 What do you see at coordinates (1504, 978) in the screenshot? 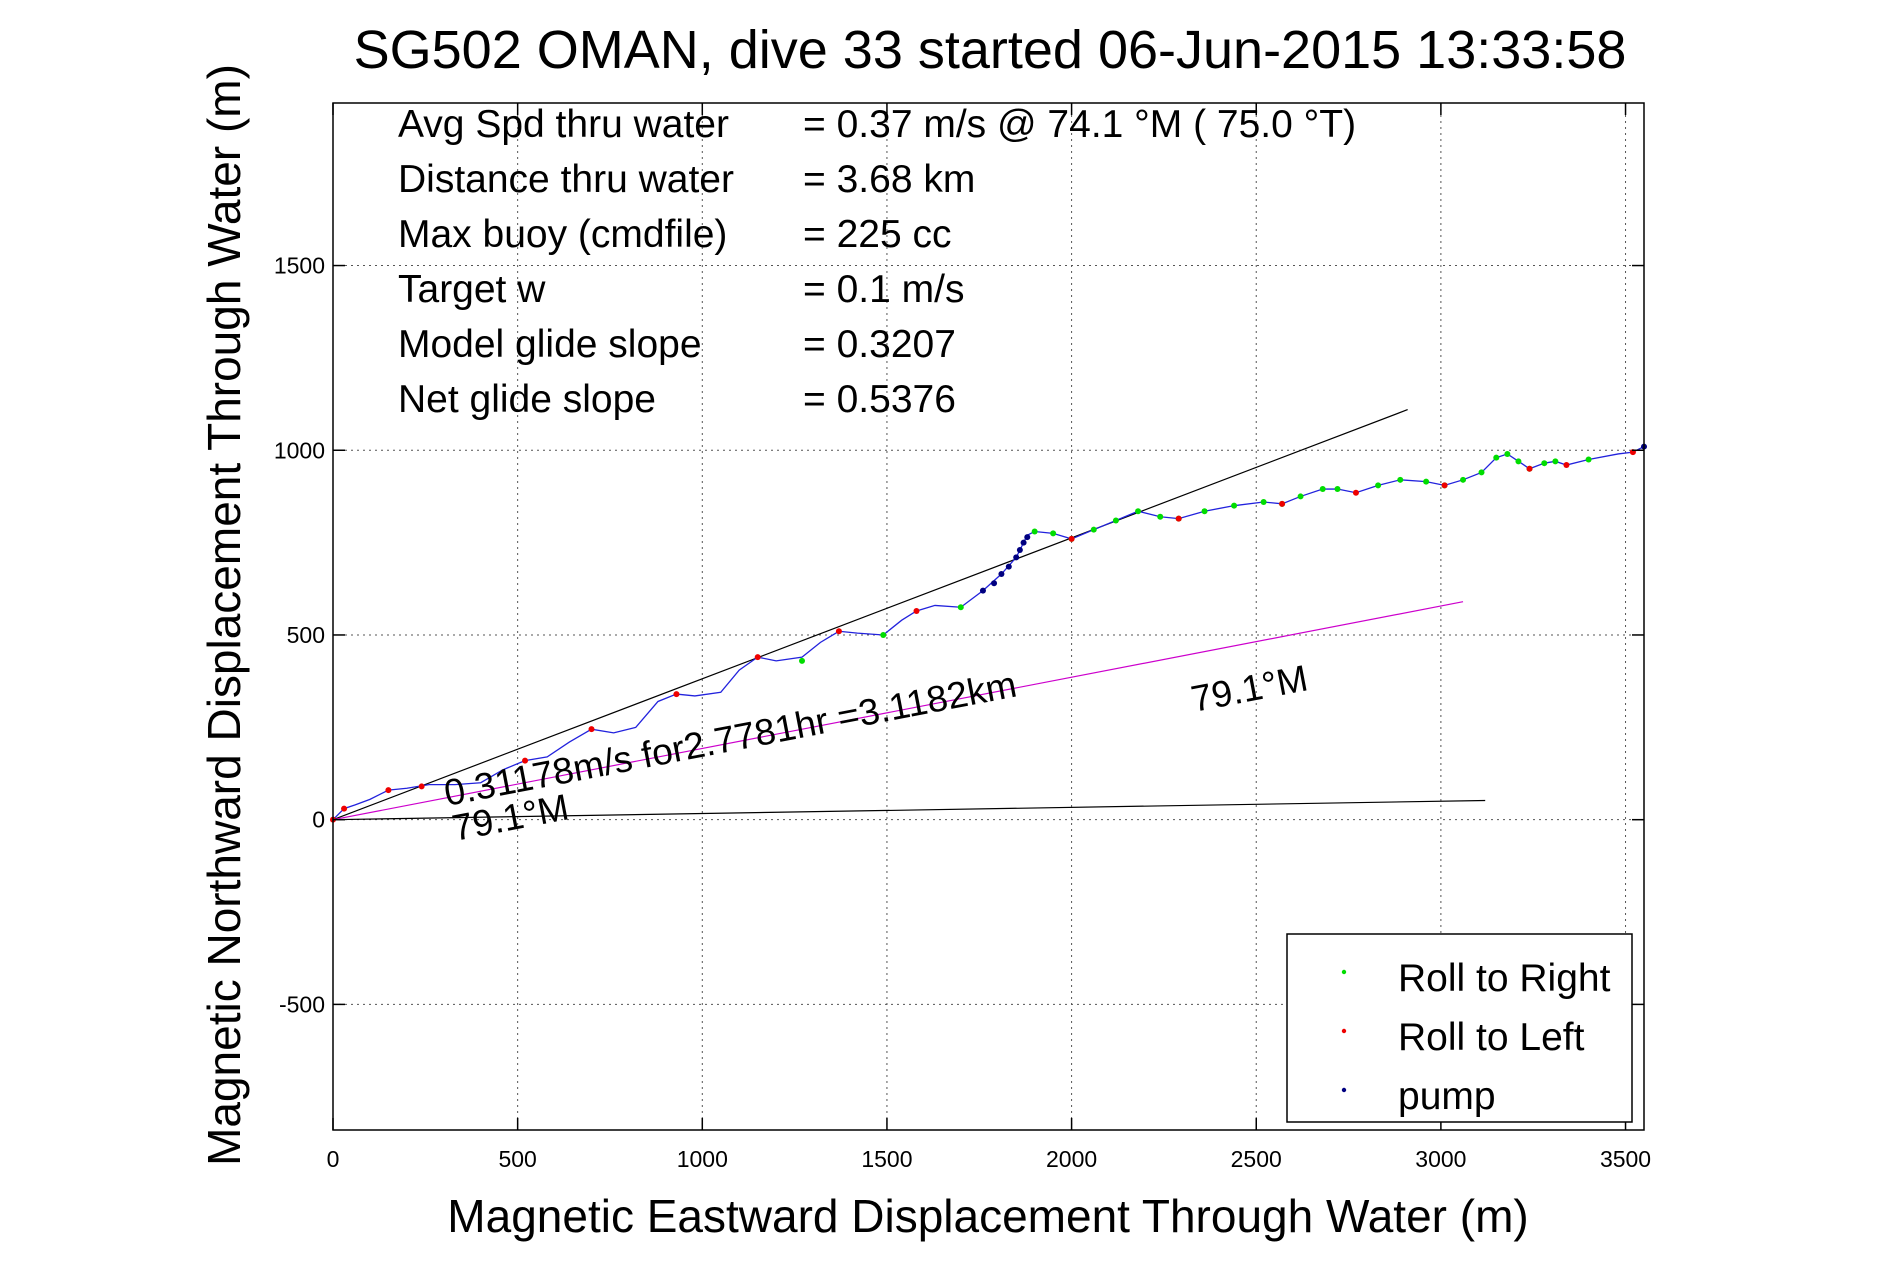
I see `legend-label-roll-right: Roll to Right` at bounding box center [1504, 978].